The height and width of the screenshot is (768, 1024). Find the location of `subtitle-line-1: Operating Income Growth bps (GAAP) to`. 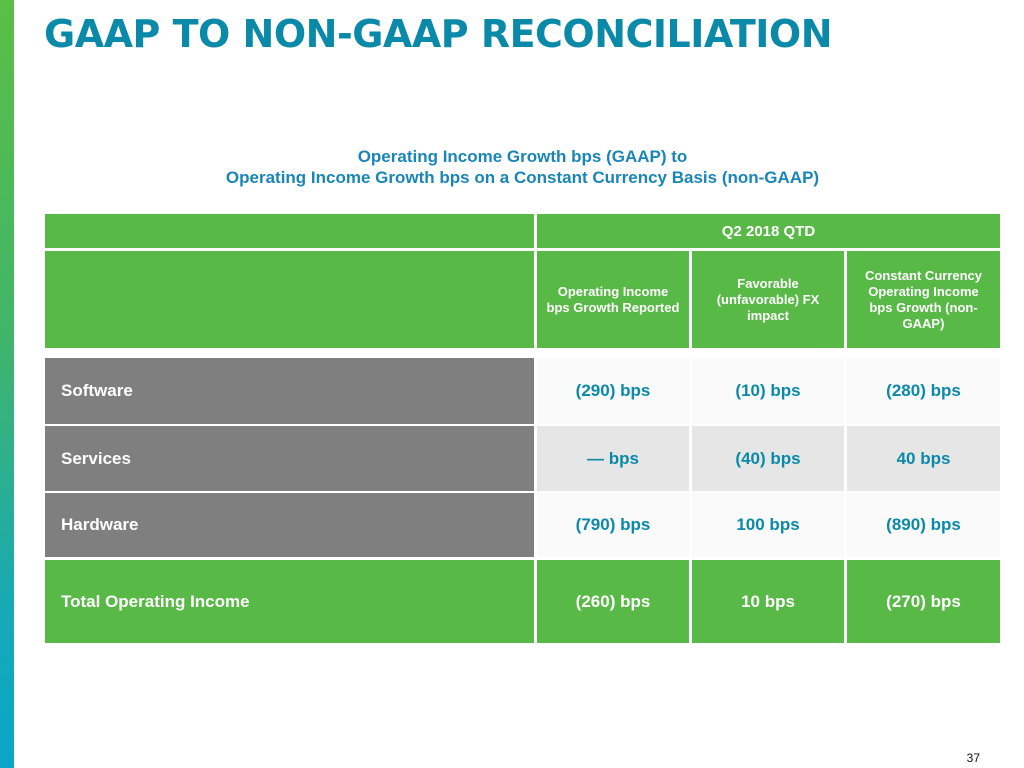

subtitle-line-1: Operating Income Growth bps (GAAP) to is located at coordinates (522, 156).